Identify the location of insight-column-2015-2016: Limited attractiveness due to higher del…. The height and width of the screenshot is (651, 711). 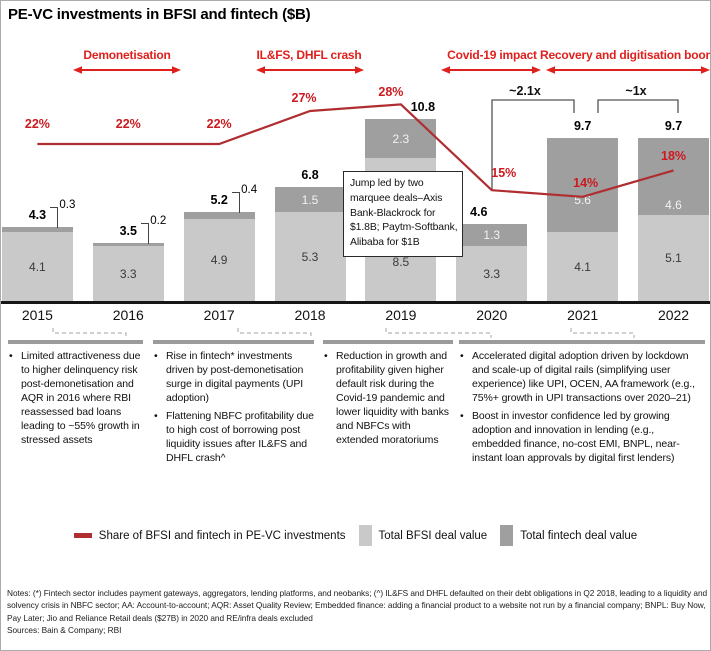
(75, 396).